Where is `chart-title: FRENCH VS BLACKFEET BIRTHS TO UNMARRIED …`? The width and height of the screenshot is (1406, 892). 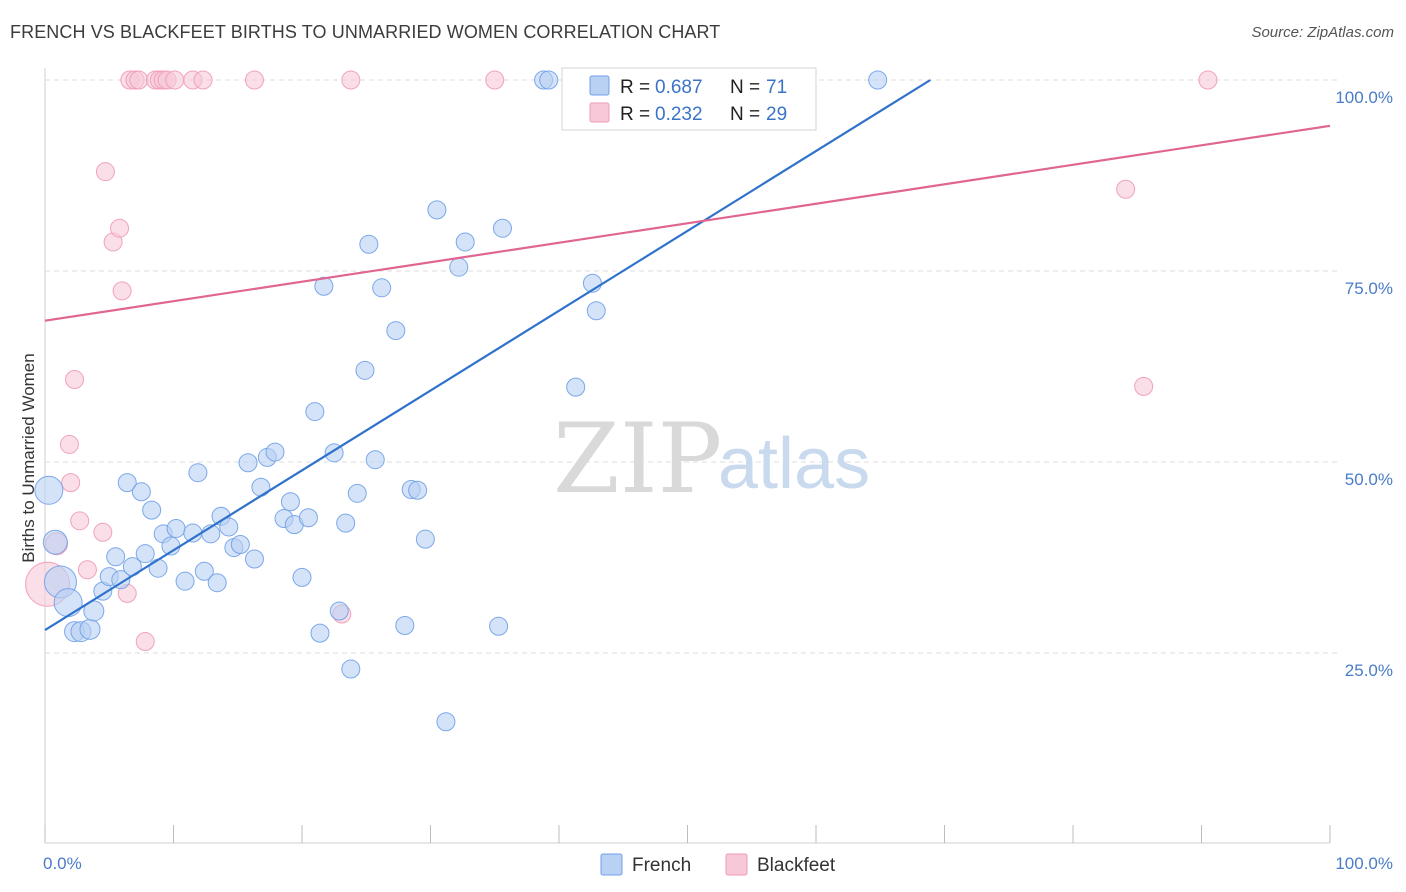
chart-title: FRENCH VS BLACKFEET BIRTHS TO UNMARRIED … is located at coordinates (365, 32).